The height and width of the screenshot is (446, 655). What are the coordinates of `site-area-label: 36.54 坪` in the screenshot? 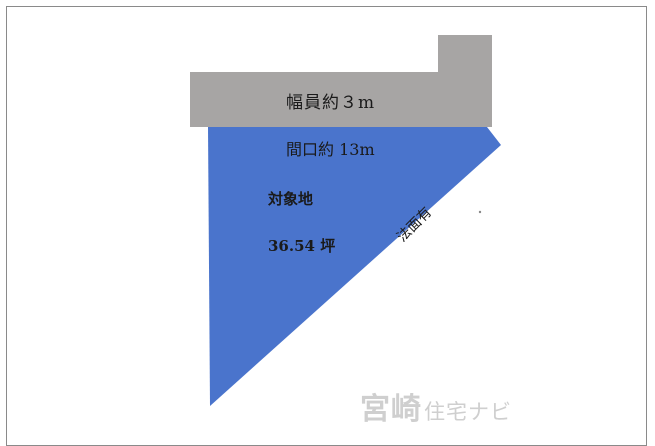 It's located at (302, 246).